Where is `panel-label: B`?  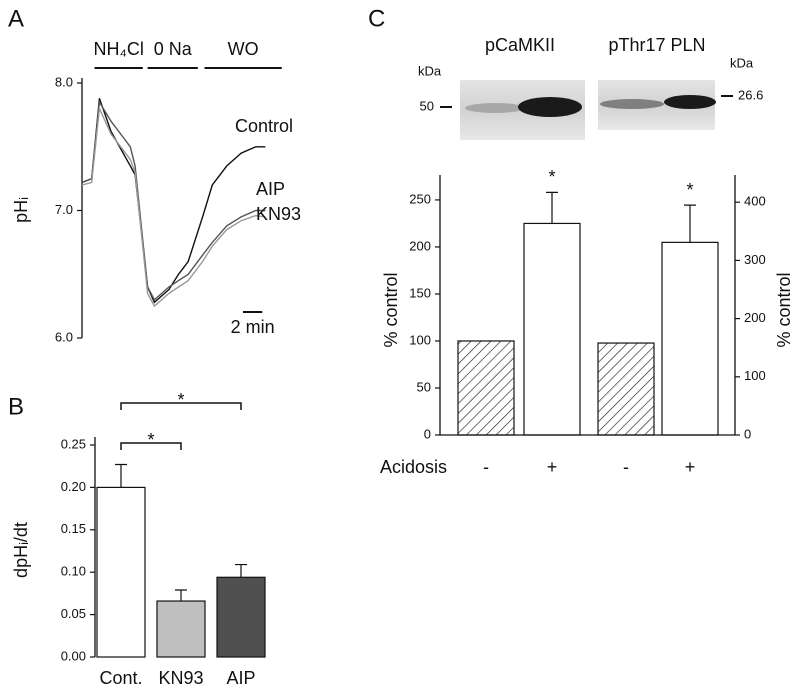
panel-label: B is located at coordinates (16, 406).